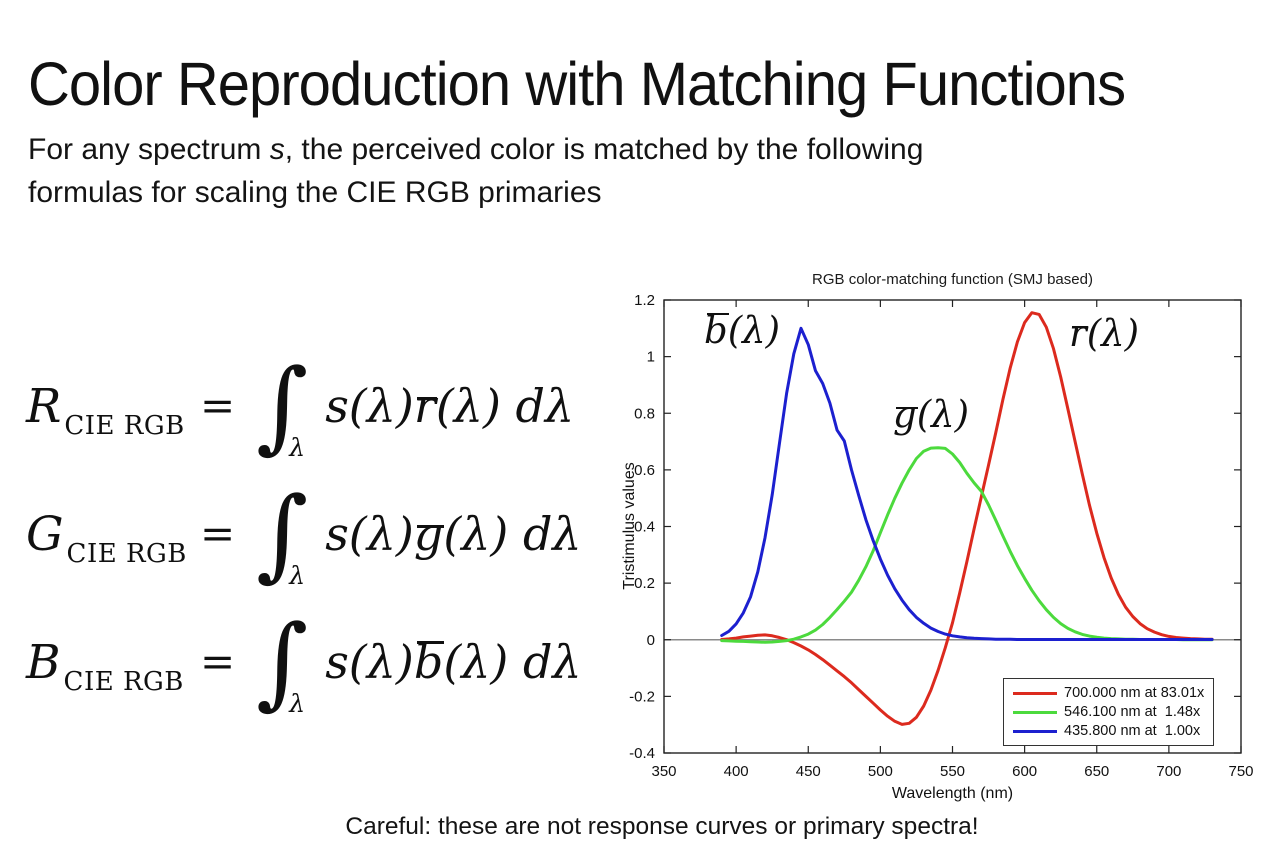 This screenshot has height=864, width=1282. I want to click on legend-item-red: 700.000 nm at 83.01x, so click(1108, 693).